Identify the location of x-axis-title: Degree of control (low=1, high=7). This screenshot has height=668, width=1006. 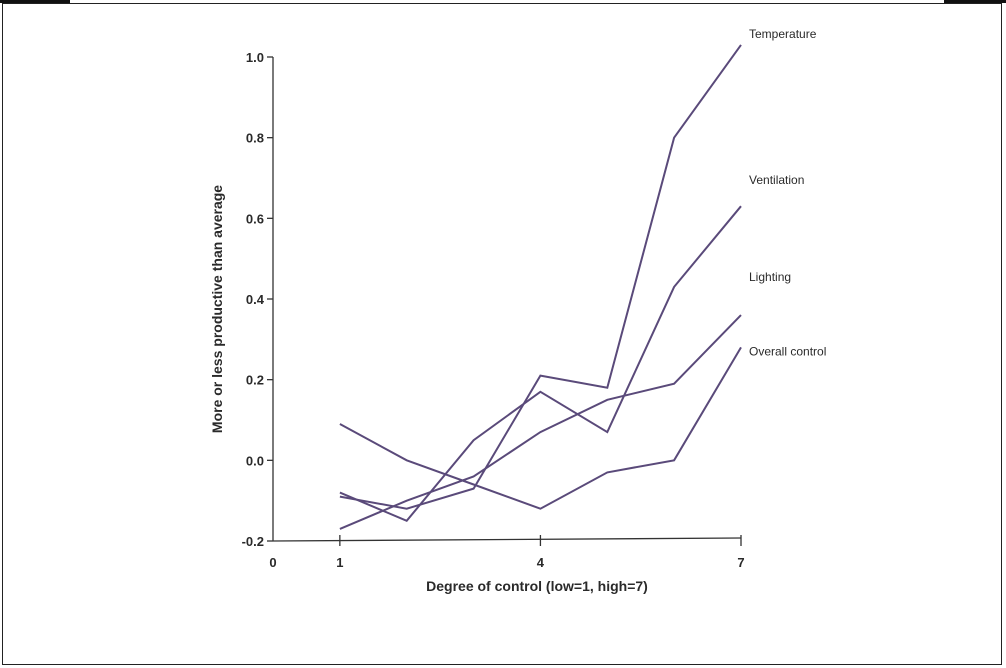
(537, 586).